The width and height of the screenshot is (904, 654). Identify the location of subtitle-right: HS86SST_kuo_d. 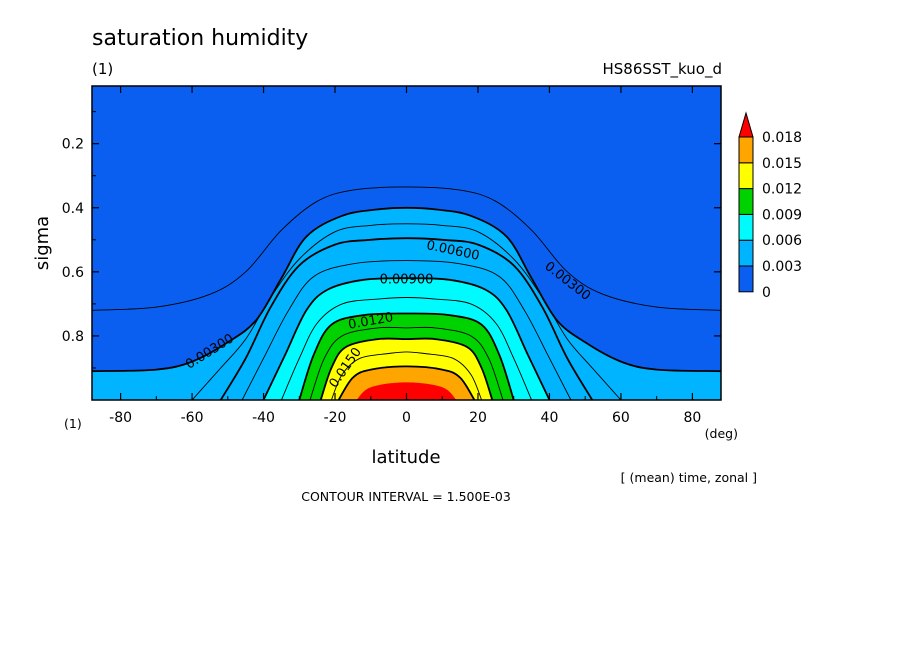
(662, 69).